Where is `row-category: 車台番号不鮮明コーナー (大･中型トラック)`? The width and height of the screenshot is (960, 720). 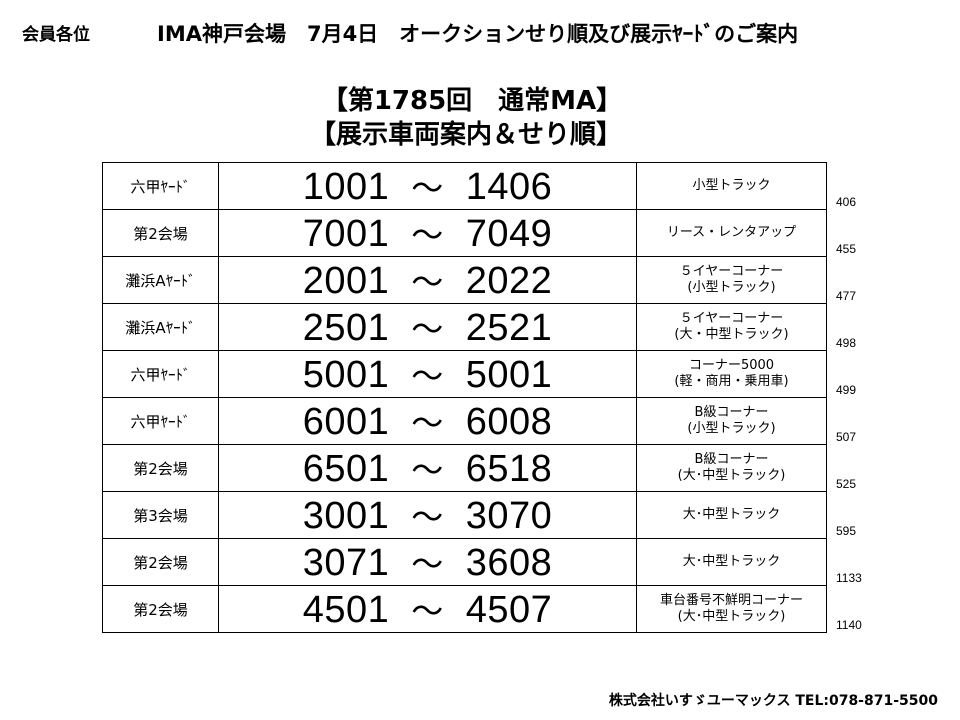
row-category: 車台番号不鮮明コーナー (大･中型トラック) is located at coordinates (731, 609).